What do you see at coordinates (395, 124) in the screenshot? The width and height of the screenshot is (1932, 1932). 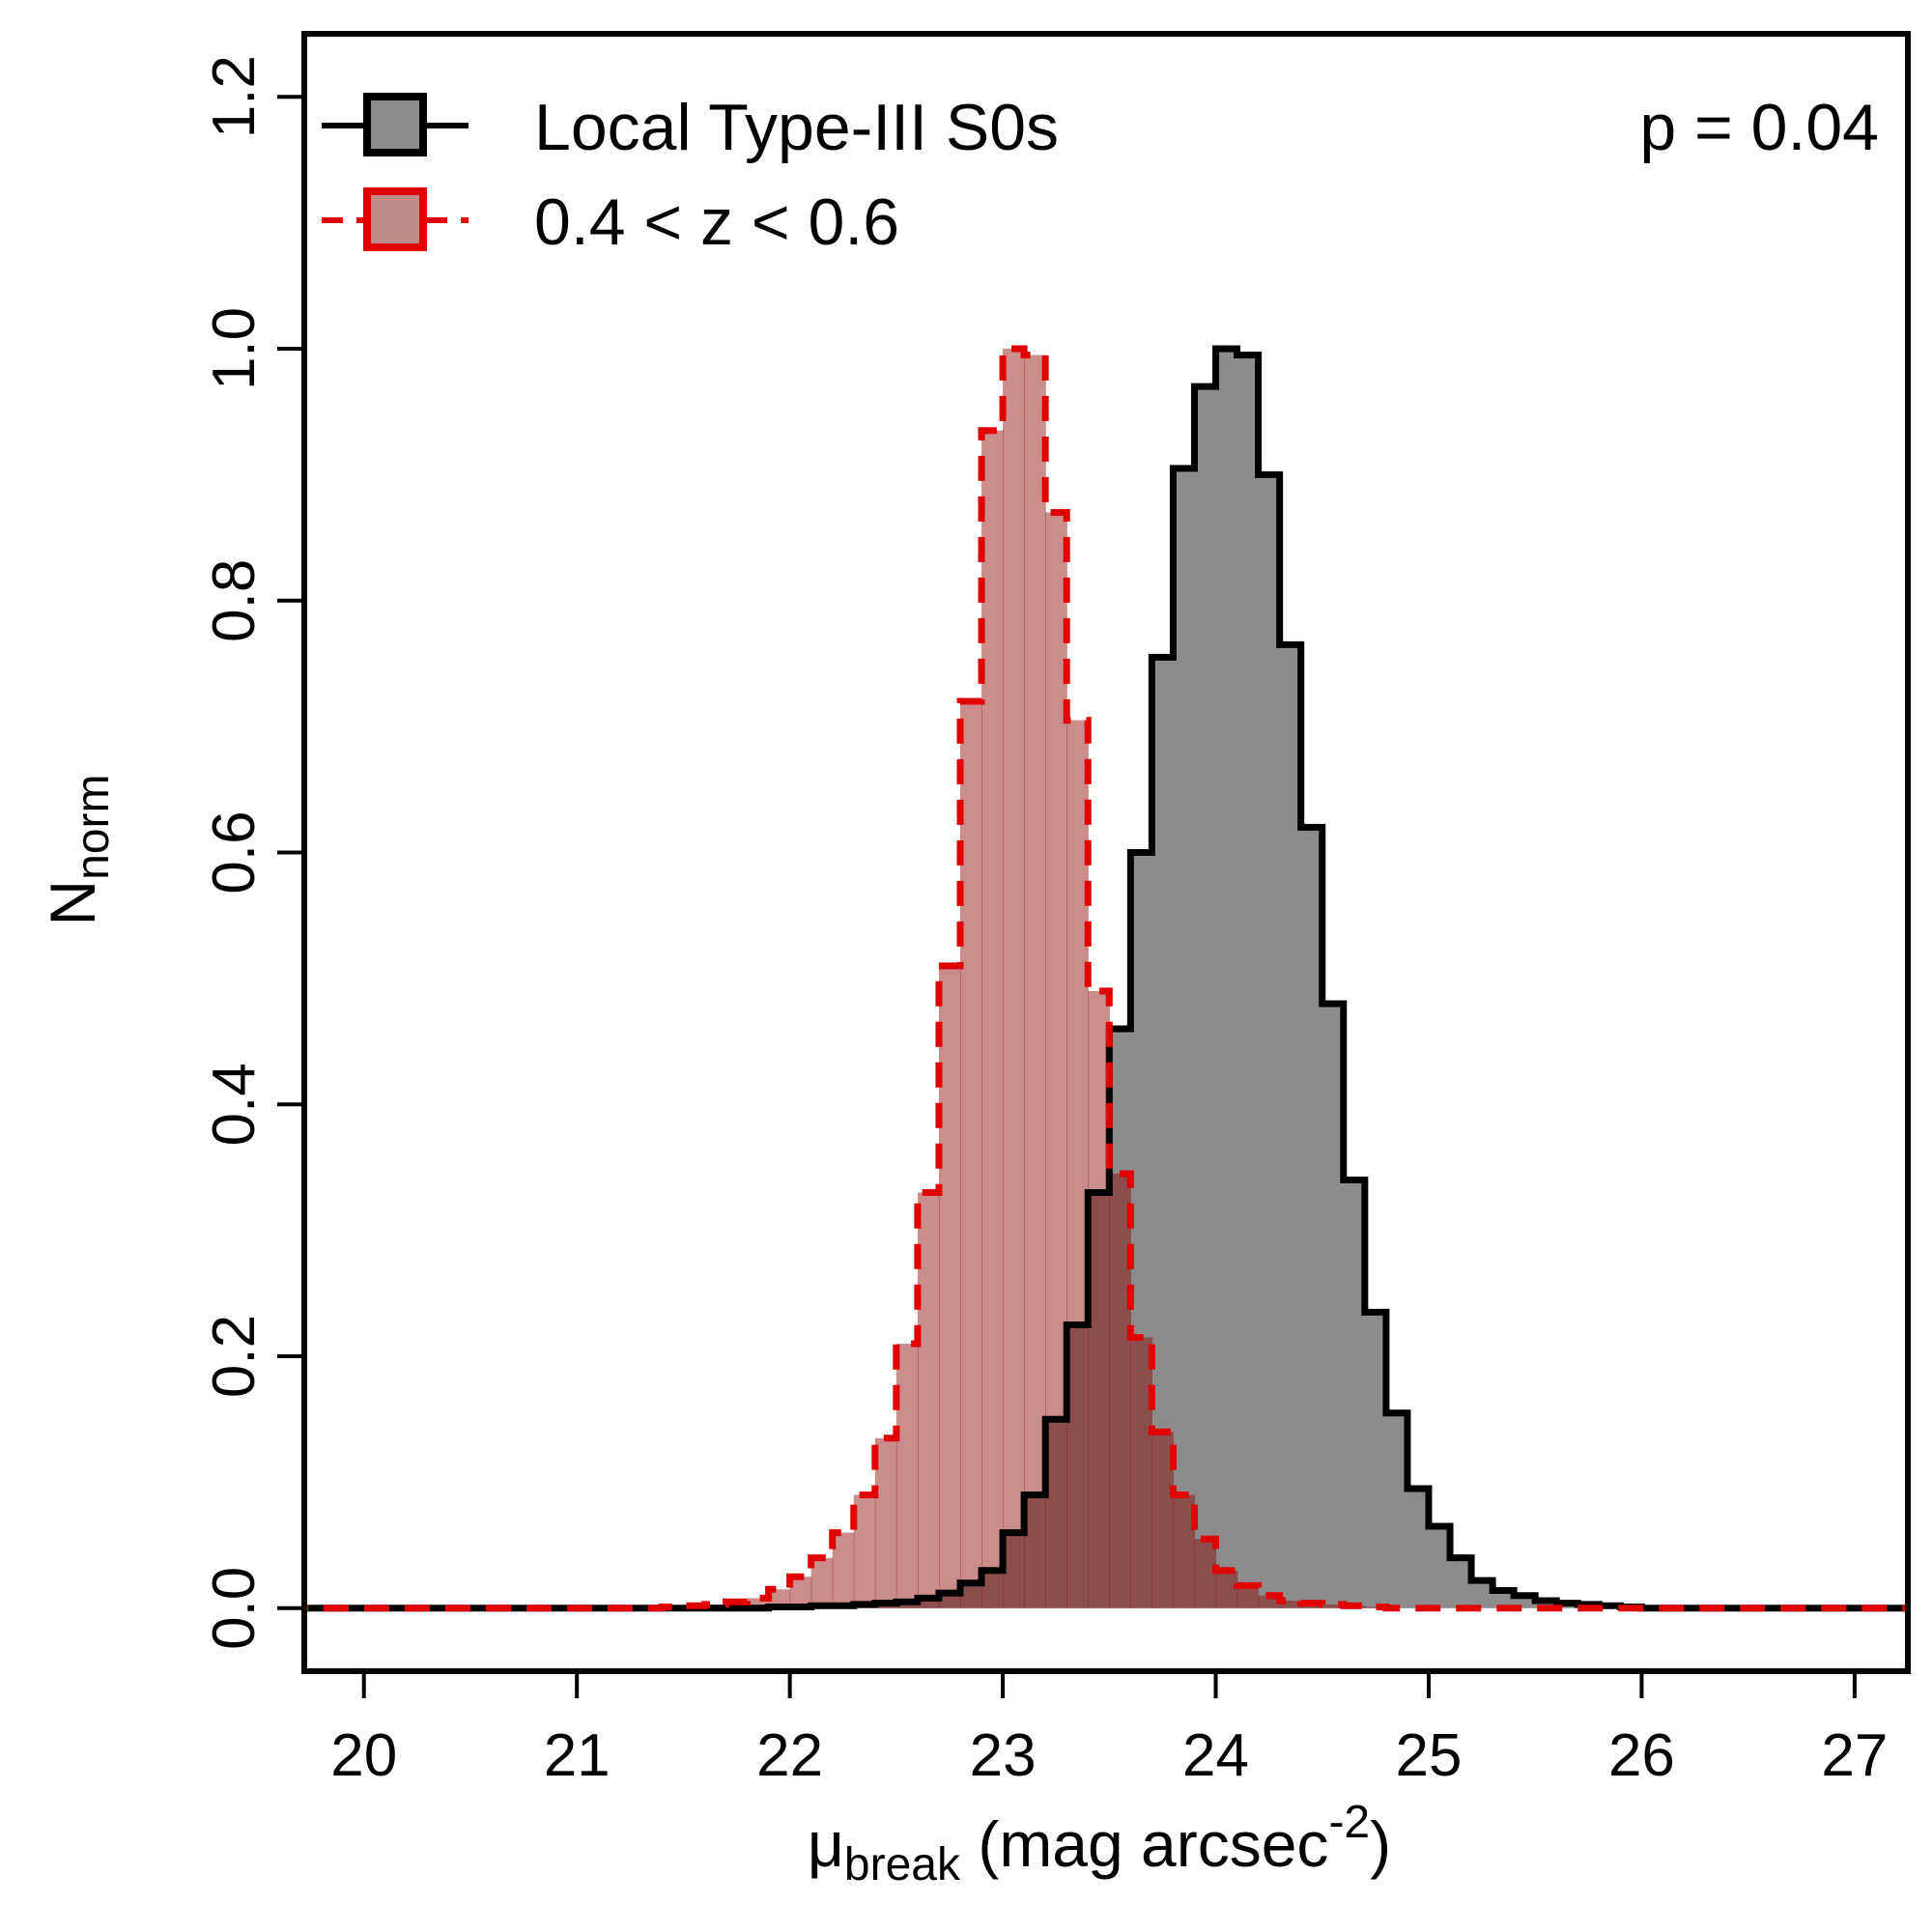 I see `legend-swatch-local` at bounding box center [395, 124].